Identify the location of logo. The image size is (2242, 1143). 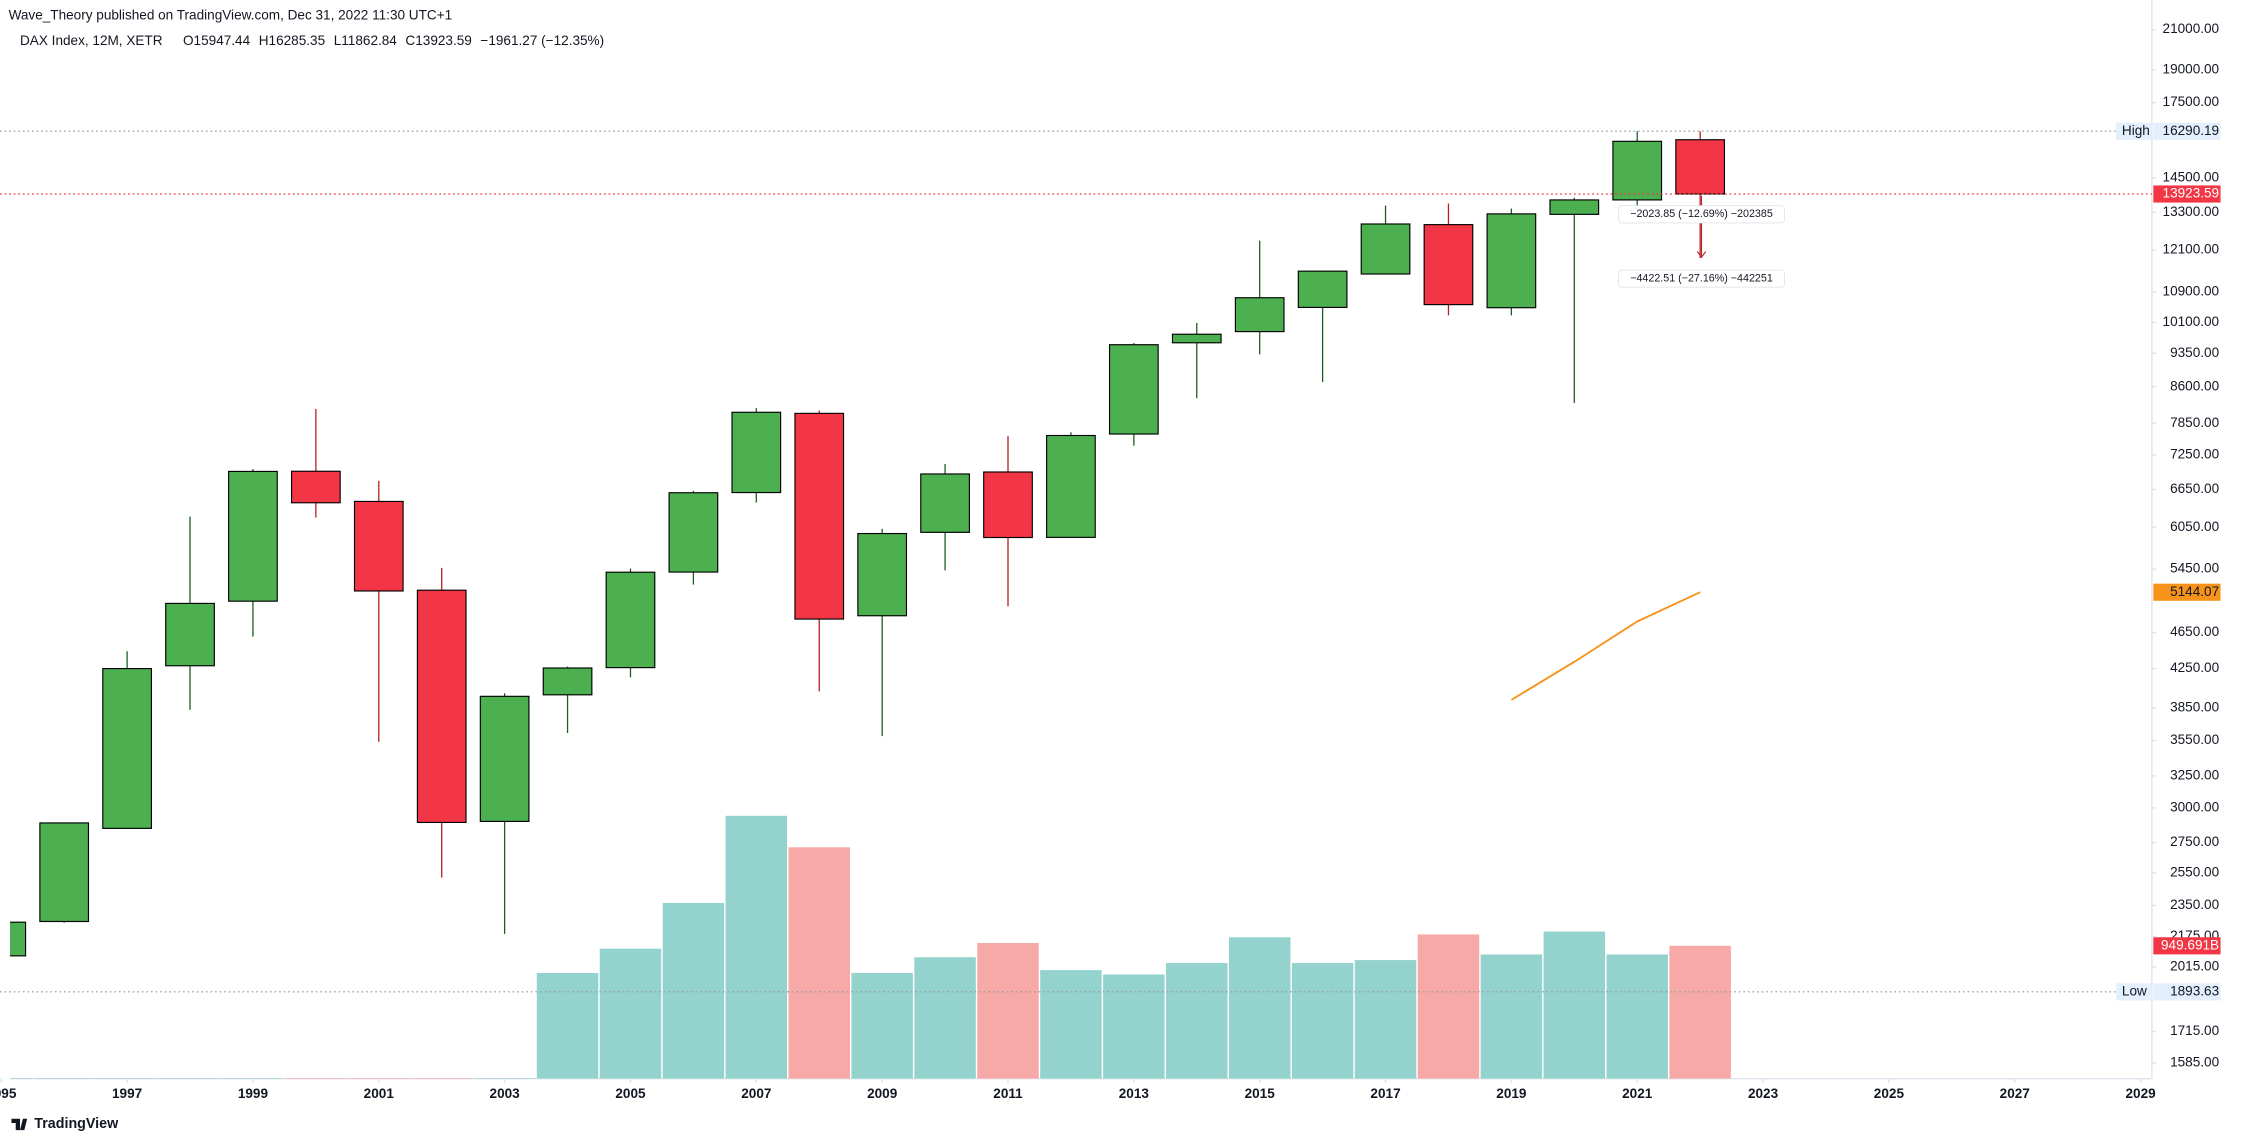
(19, 1124).